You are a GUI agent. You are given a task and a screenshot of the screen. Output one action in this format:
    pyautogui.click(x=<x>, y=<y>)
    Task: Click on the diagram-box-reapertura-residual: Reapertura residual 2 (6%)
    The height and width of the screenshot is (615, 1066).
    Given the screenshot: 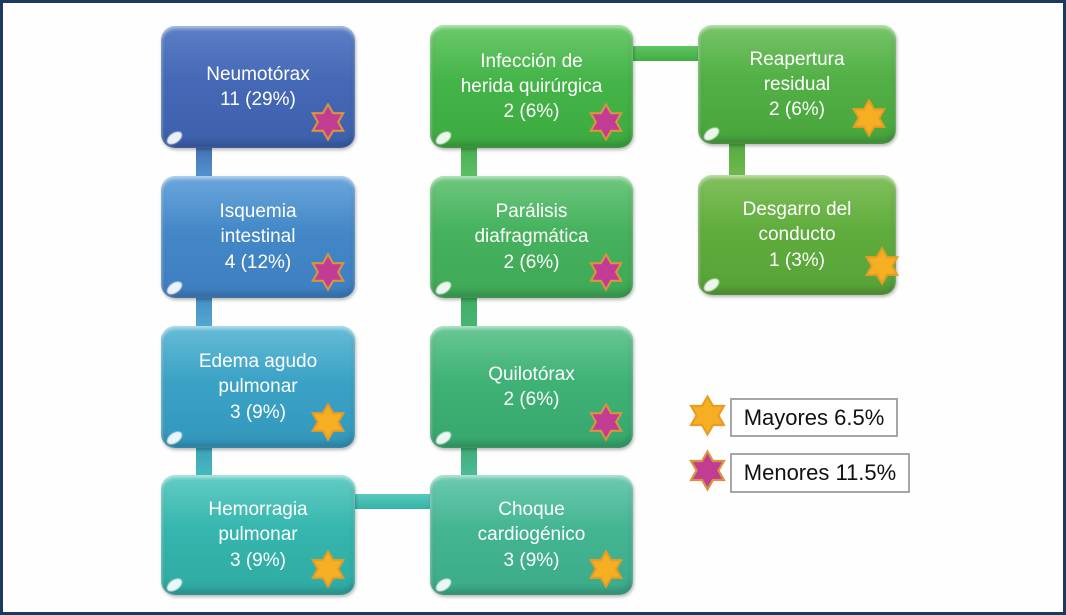 What is the action you would take?
    pyautogui.click(x=797, y=84)
    